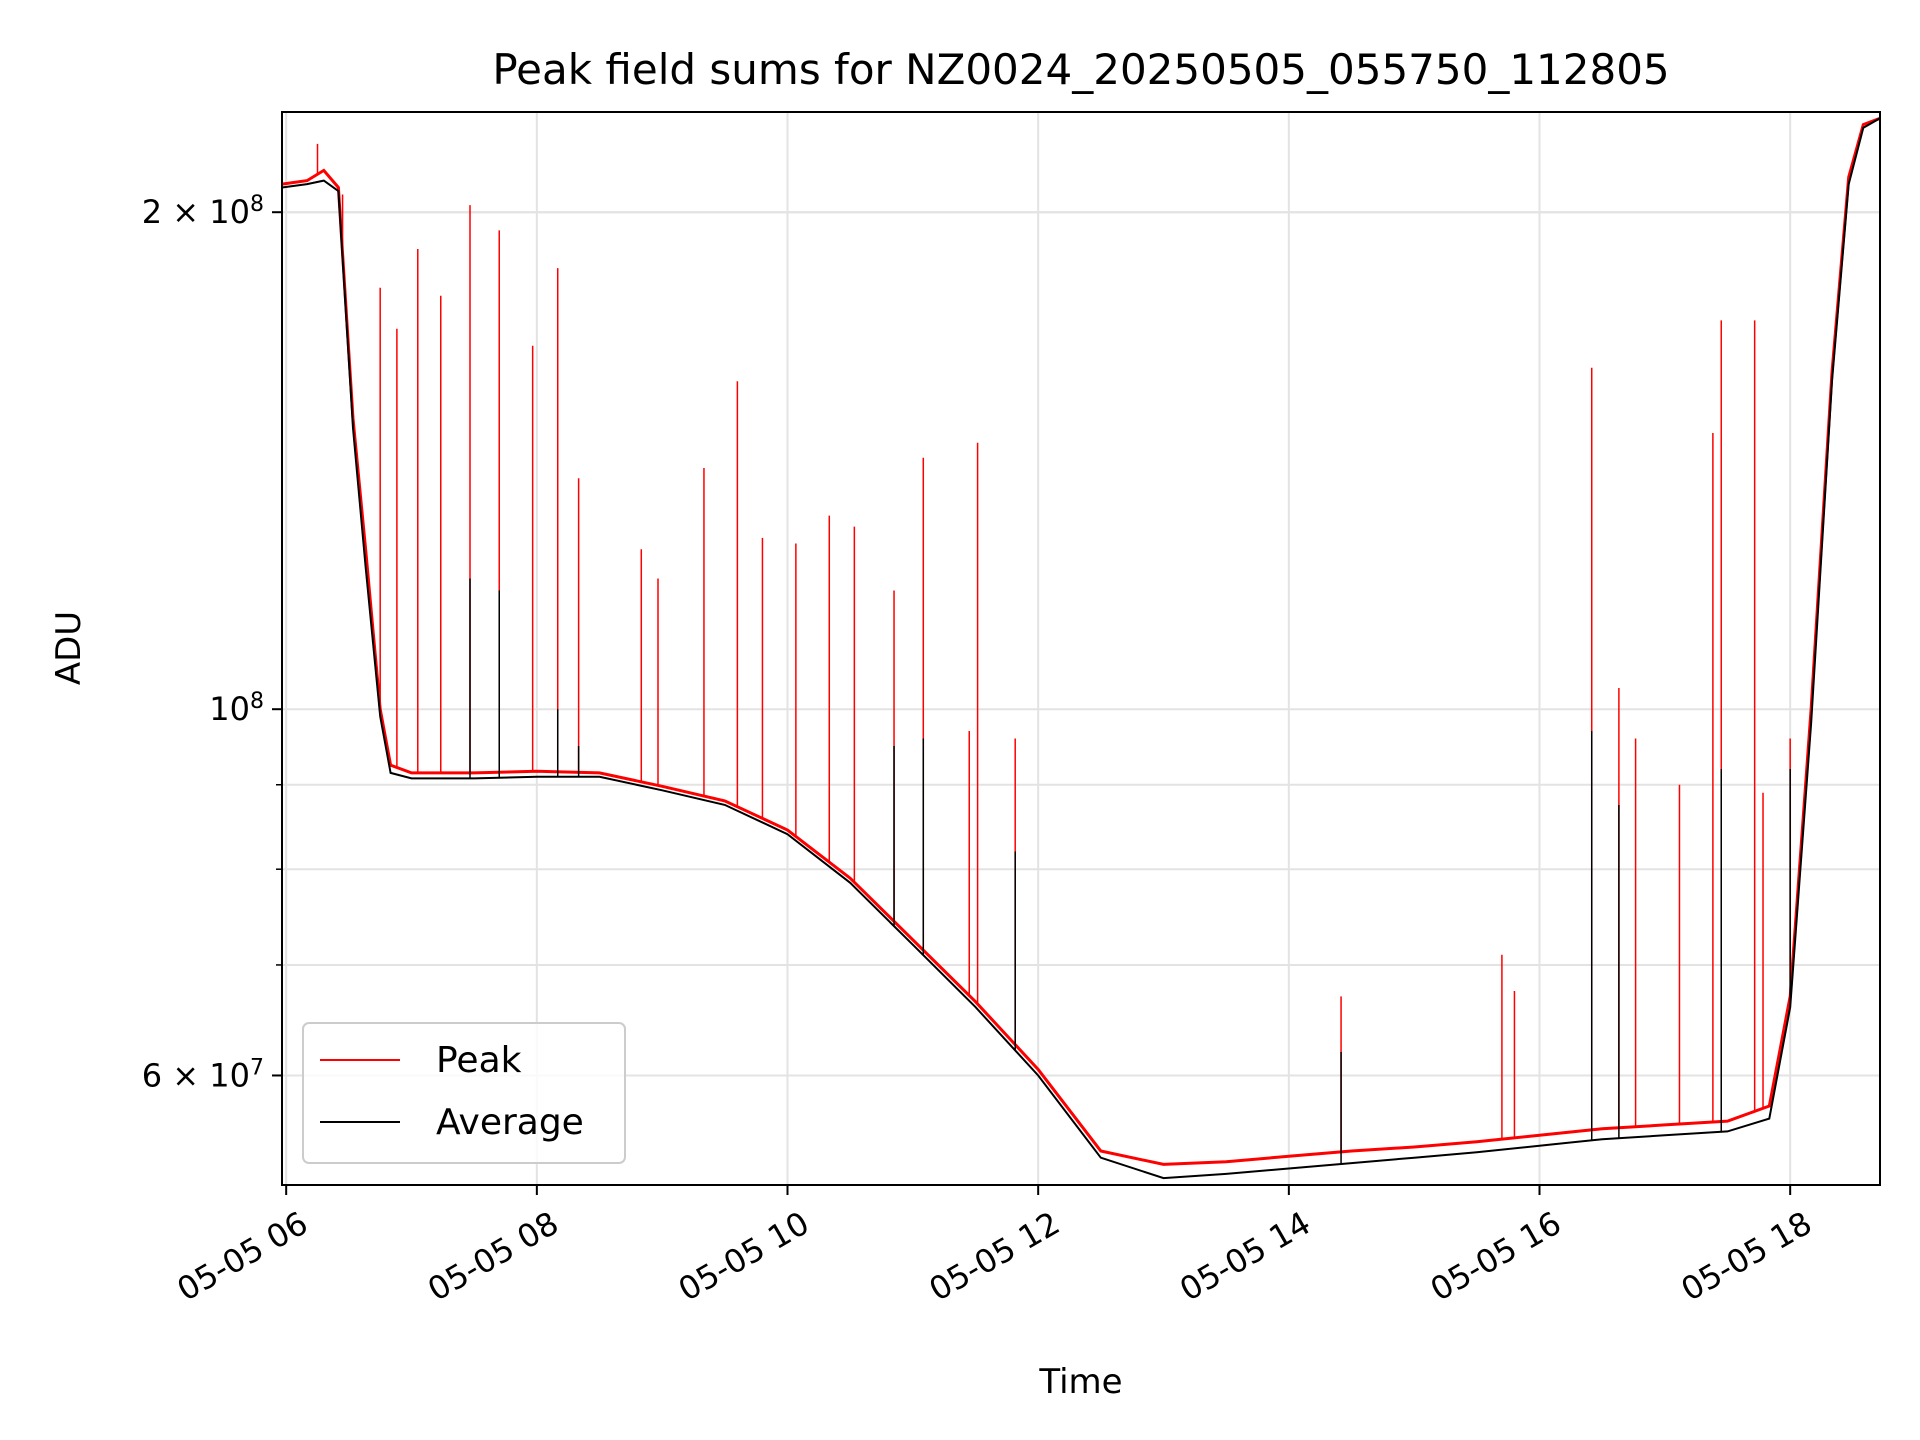 This screenshot has width=1920, height=1440. What do you see at coordinates (203, 212) in the screenshot?
I see `y-tick-label: 2 × 108` at bounding box center [203, 212].